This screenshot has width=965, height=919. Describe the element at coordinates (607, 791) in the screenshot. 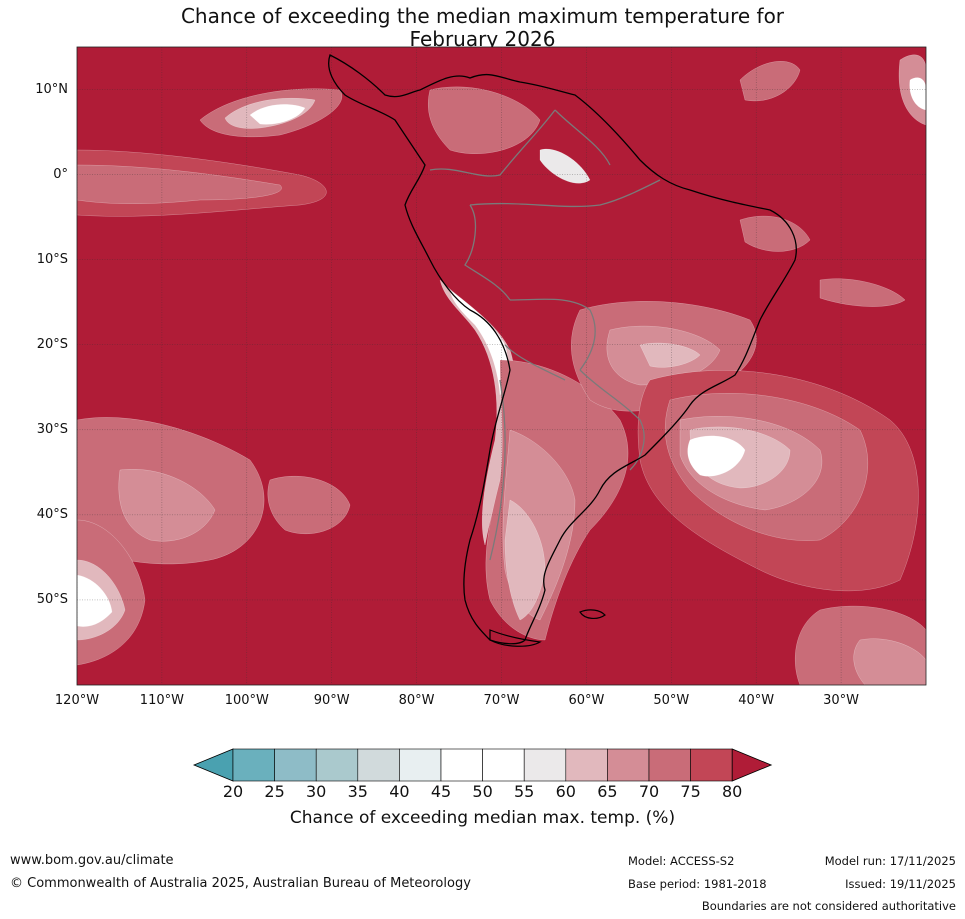

I see `colorbar-tick-label: 65` at that location.